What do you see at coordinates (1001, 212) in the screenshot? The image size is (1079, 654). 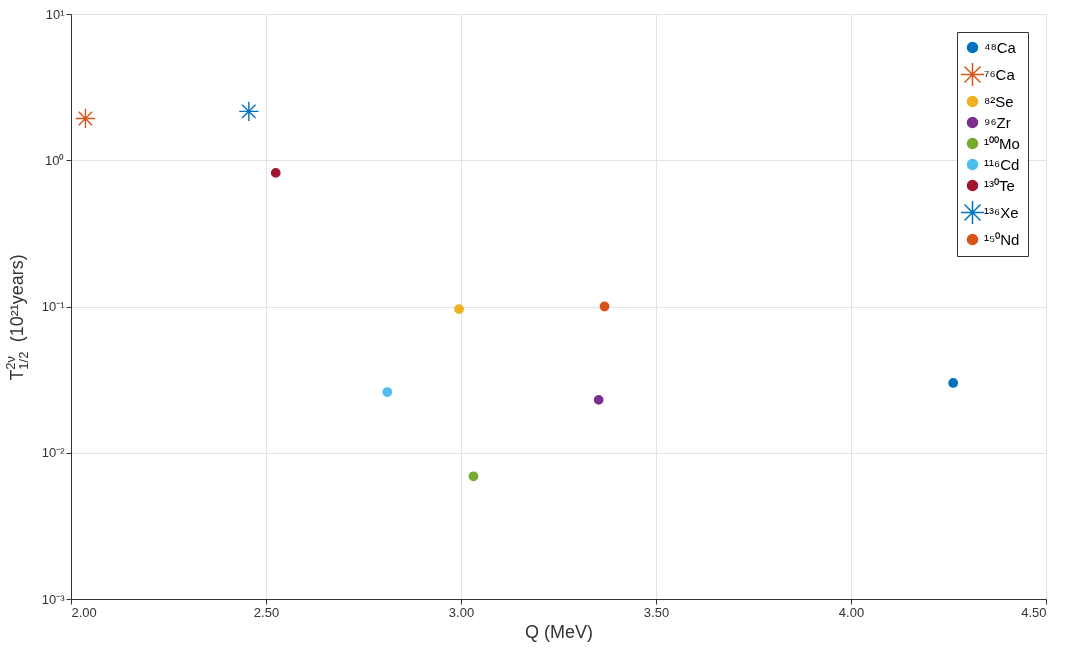 I see `legend-label: ¹³⁶Xe` at bounding box center [1001, 212].